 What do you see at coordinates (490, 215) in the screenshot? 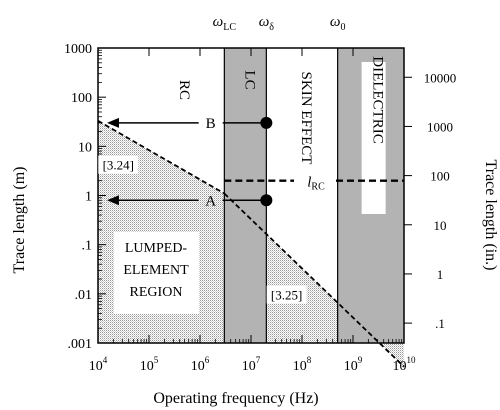
I see `y2-axis-label: Trace length (in.)` at bounding box center [490, 215].